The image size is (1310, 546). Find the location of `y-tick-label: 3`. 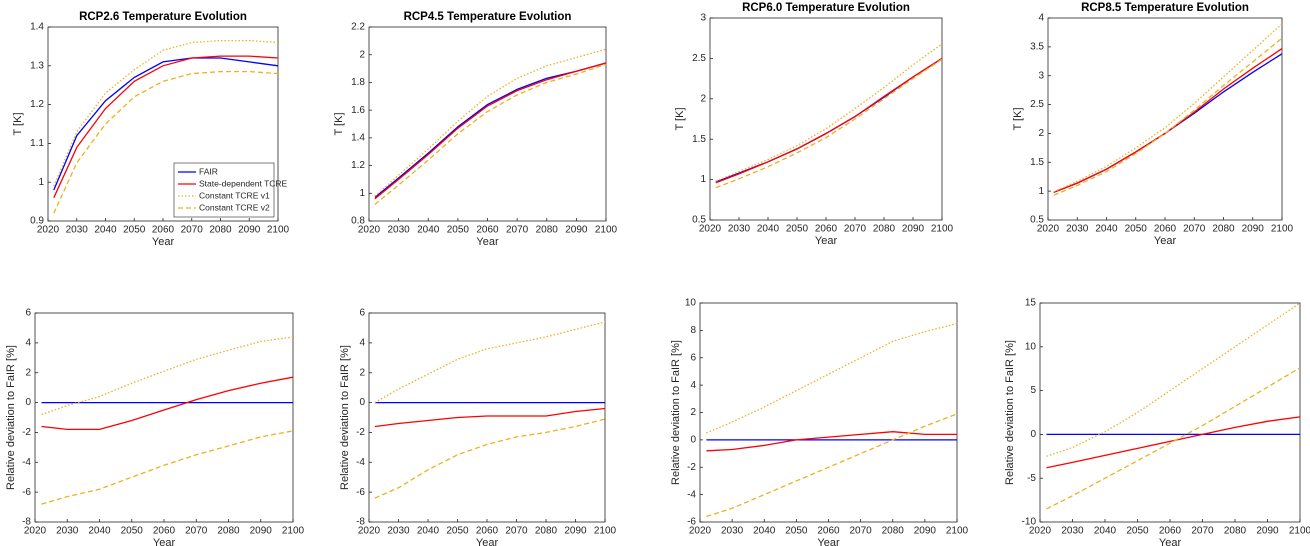

y-tick-label: 3 is located at coordinates (703, 18).